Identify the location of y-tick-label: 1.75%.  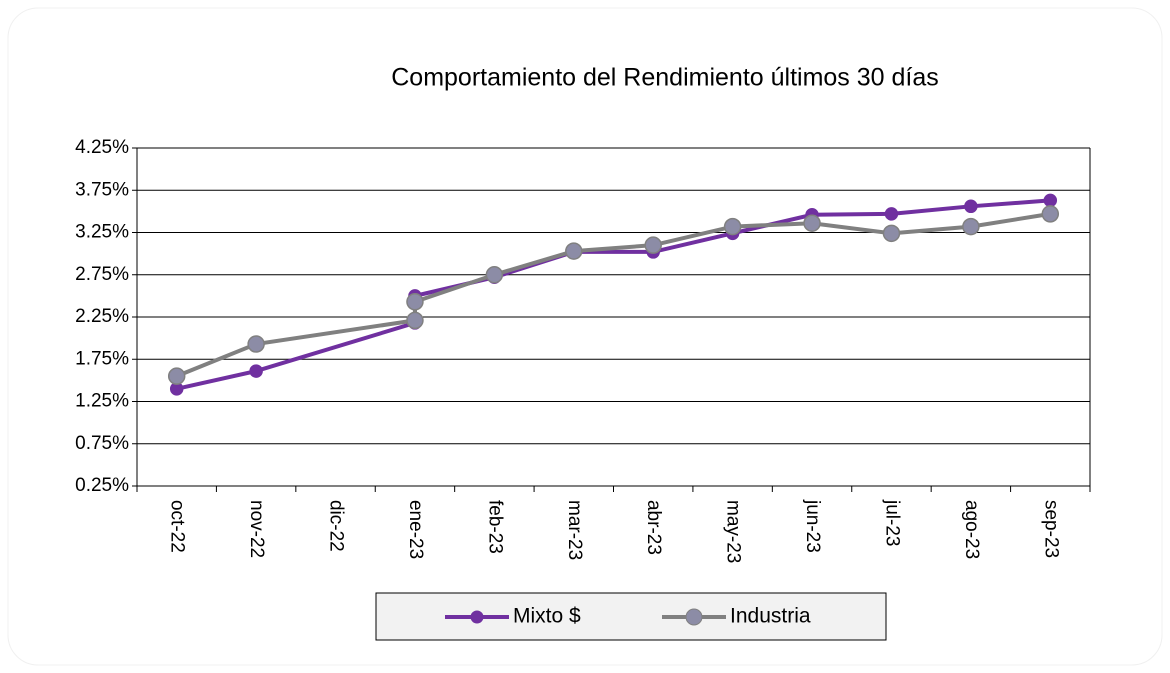
(102, 358).